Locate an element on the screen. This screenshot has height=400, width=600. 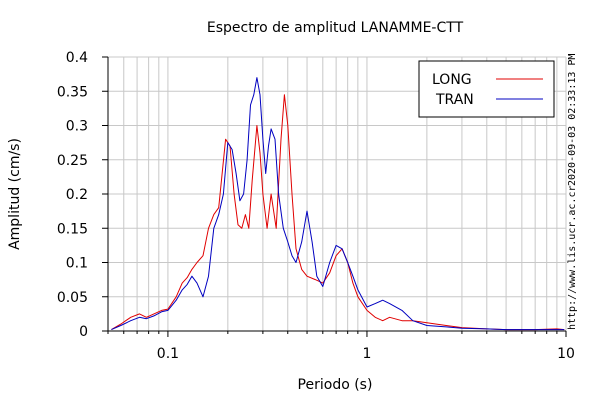
legend: LONG TRAN is located at coordinates (486, 89).